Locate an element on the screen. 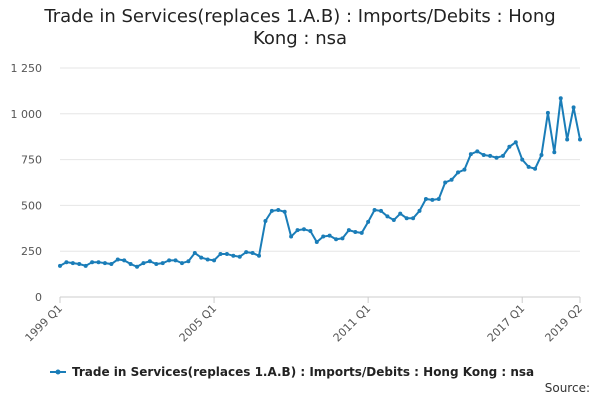 This screenshot has height=400, width=600. y-tick-label: 1 250 is located at coordinates (27, 68).